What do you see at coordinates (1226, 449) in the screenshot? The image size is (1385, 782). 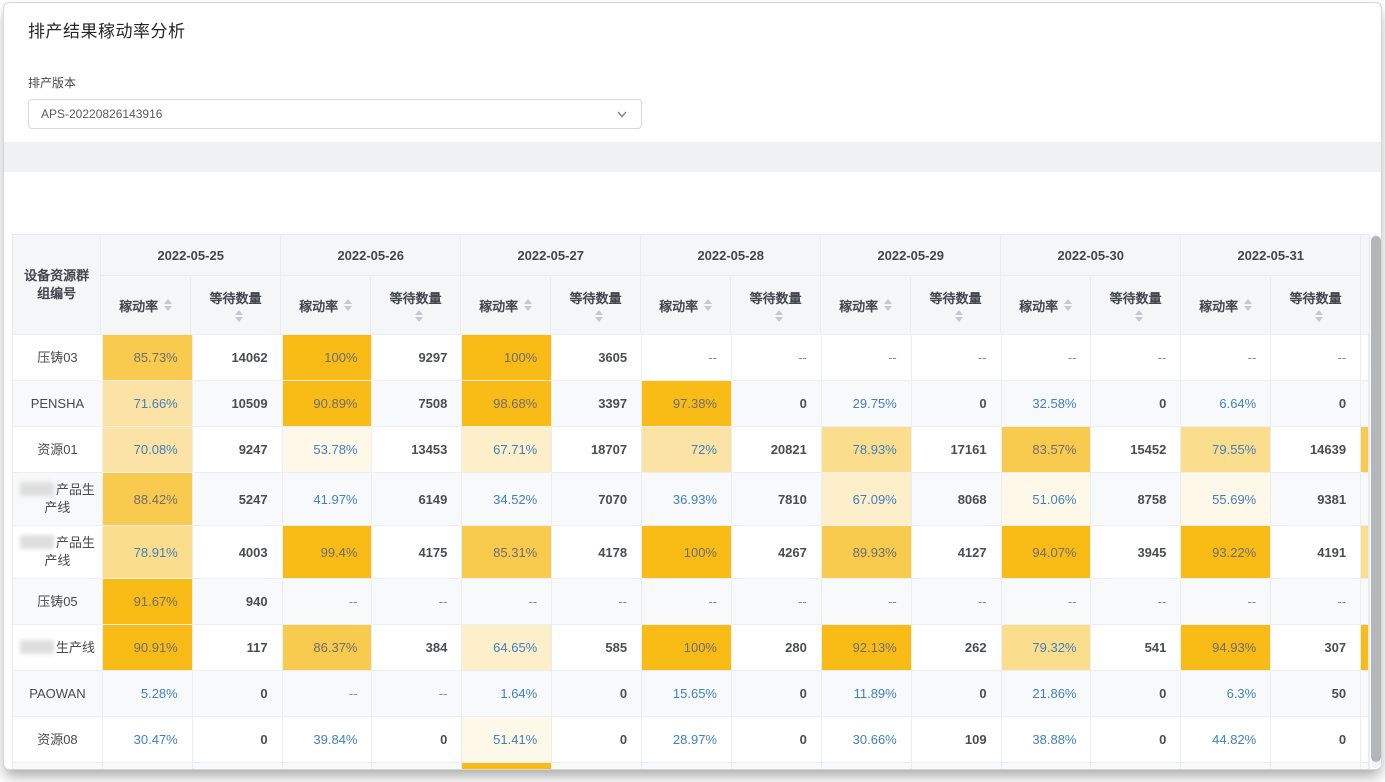 I see `rate-cell: 79.55%` at bounding box center [1226, 449].